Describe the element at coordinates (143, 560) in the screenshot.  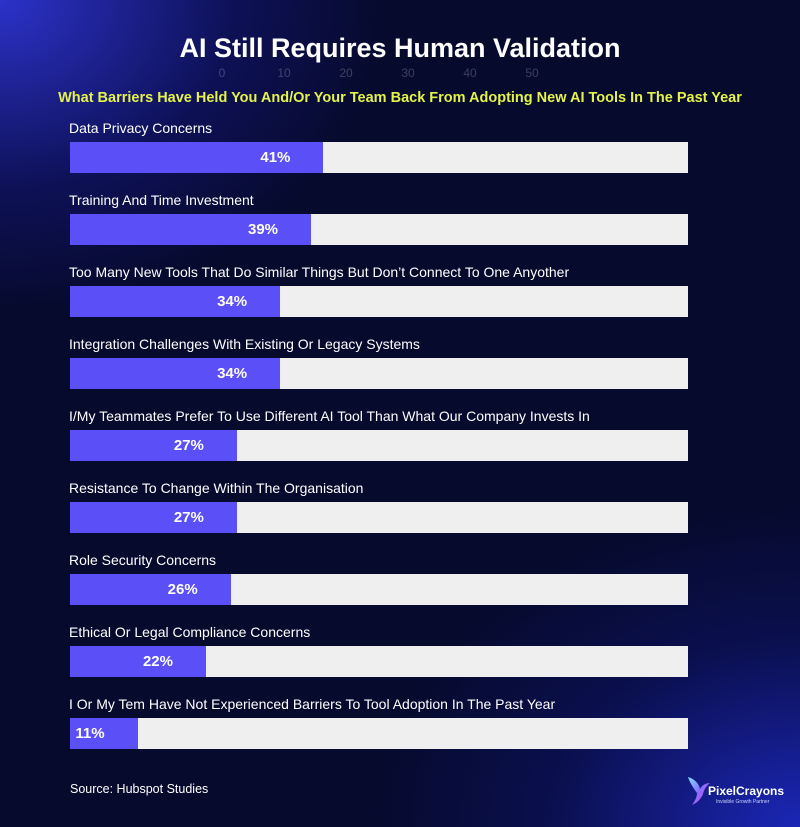
I see `category-label: Role Security Concerns` at that location.